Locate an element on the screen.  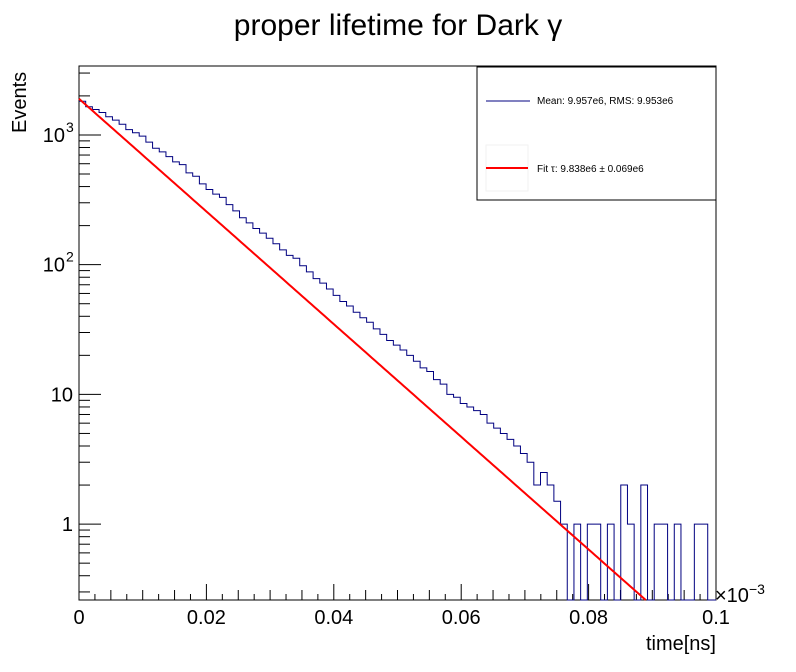
x-tick-label: 0.02 is located at coordinates (206, 618).